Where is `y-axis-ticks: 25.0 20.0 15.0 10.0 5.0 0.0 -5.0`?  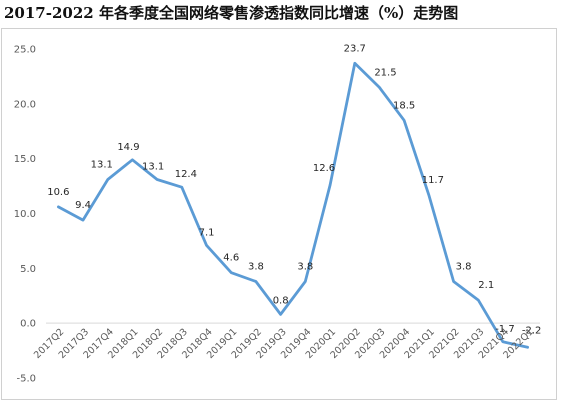
y-axis-ticks: 25.0 20.0 15.0 10.0 5.0 0.0 -5.0 is located at coordinates (25, 215).